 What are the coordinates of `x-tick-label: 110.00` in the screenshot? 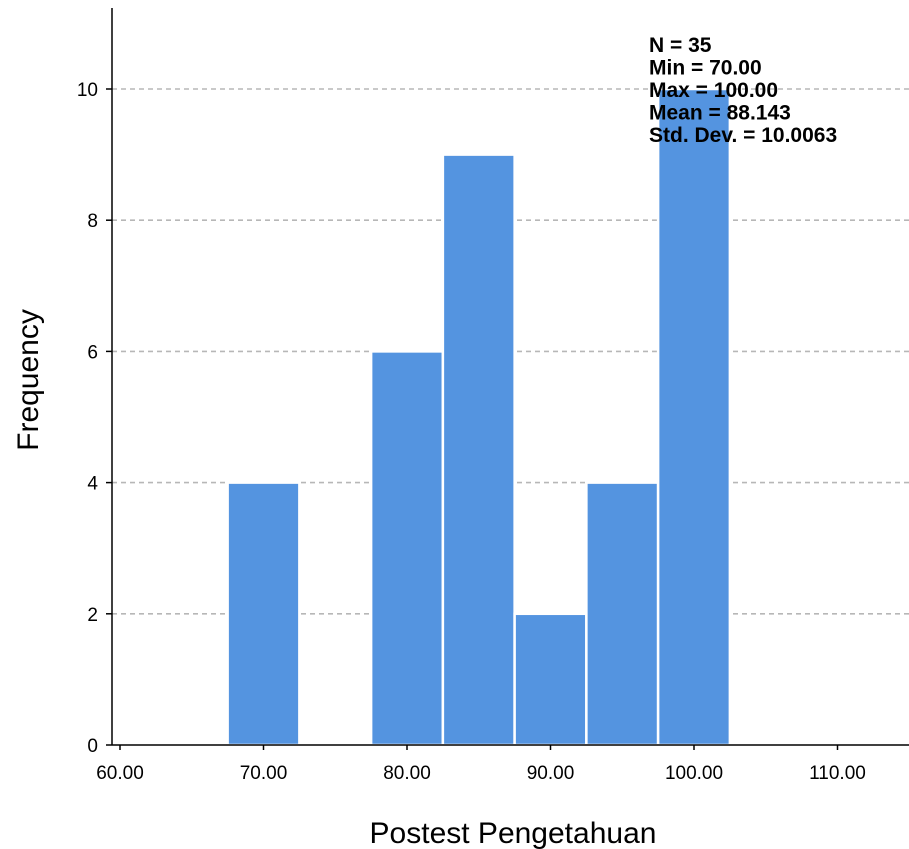 It's located at (837, 773).